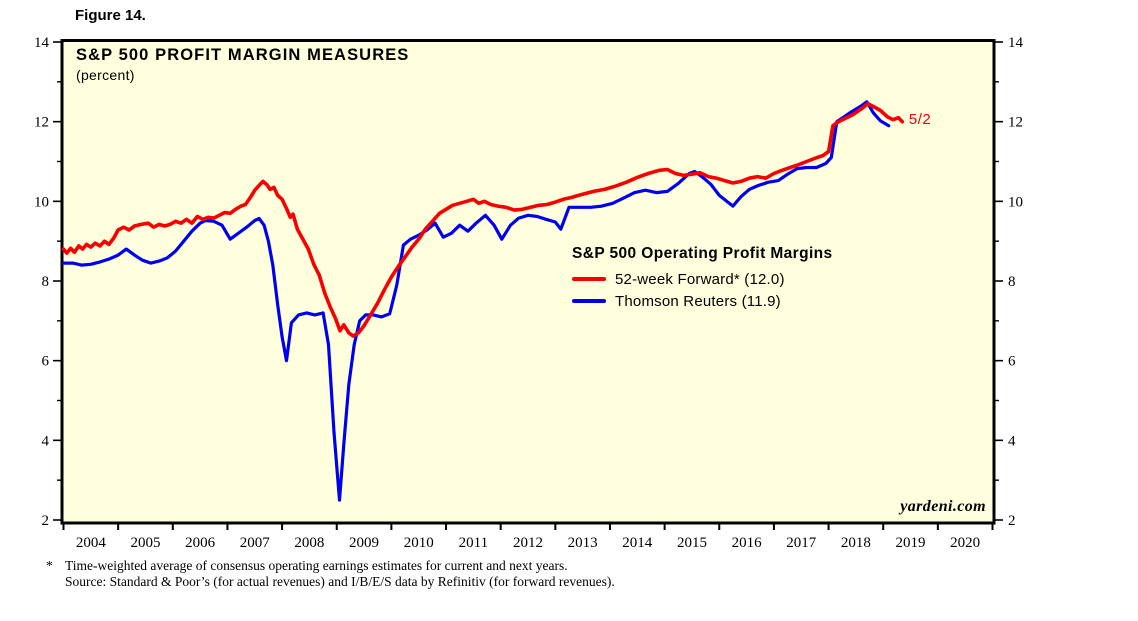  Describe the element at coordinates (589, 301) in the screenshot. I see `blue-line-swatch-icon` at that location.